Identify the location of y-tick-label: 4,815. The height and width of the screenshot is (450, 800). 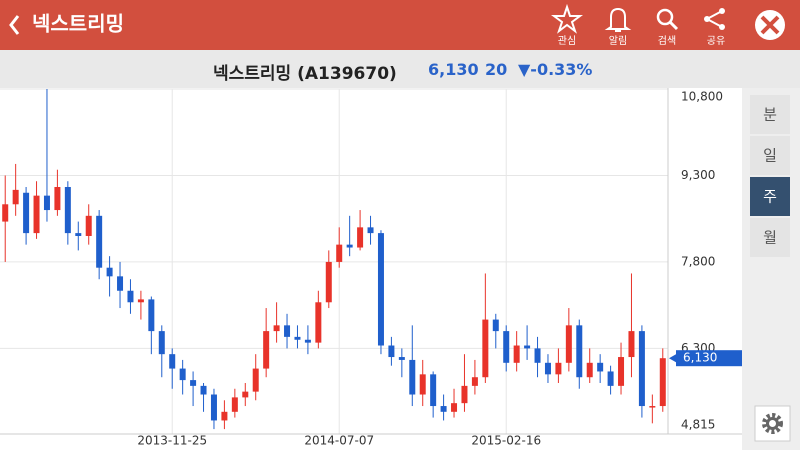
(698, 425).